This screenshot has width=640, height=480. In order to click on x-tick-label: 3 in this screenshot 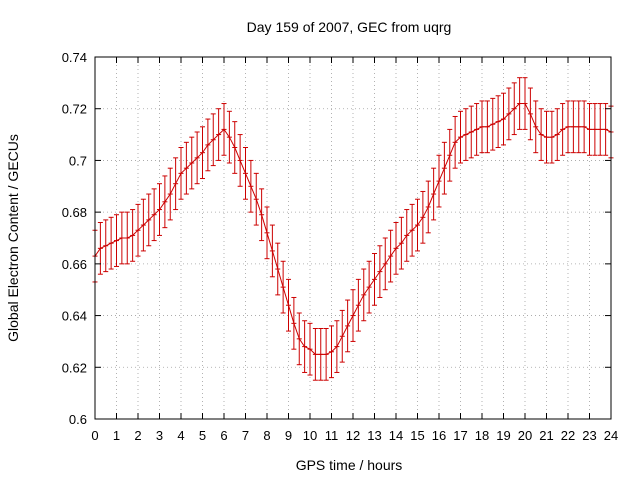, I will do `click(159, 435)`.